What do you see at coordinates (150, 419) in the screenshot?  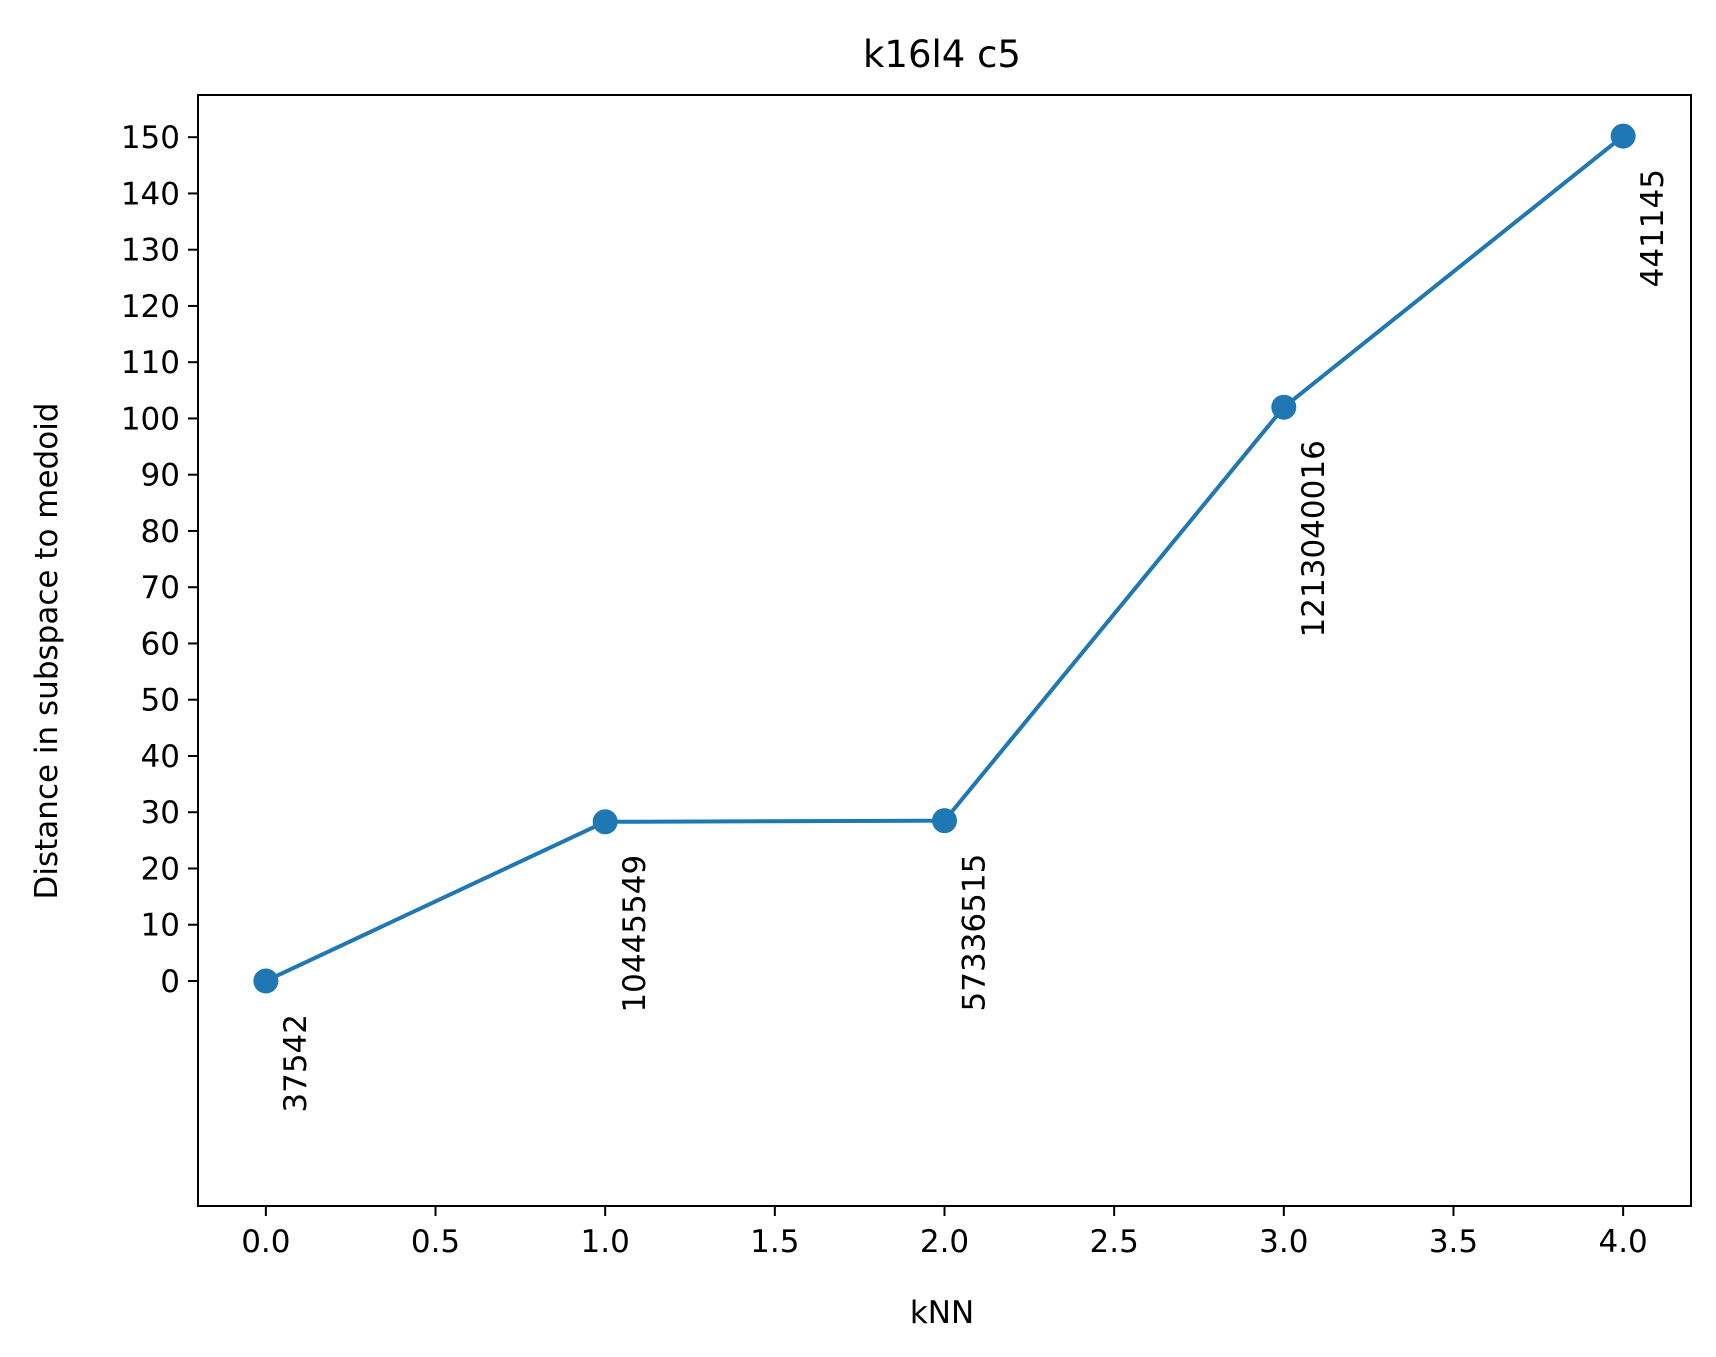 I see `y-tick-label: 100` at bounding box center [150, 419].